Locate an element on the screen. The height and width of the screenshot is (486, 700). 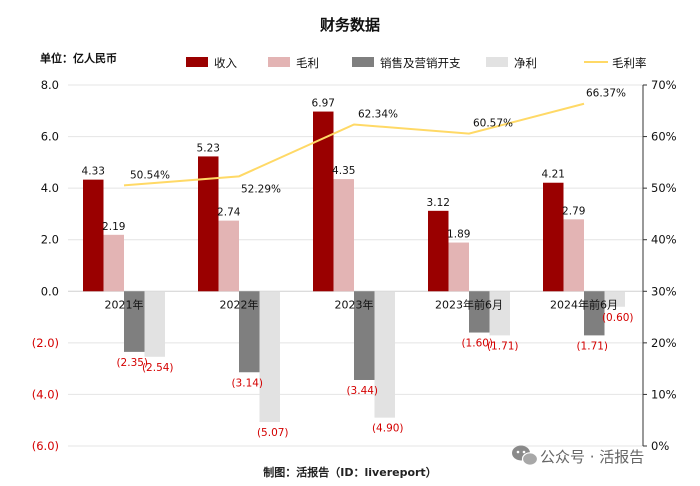
legend-label: 毛利率 is located at coordinates (629, 63).